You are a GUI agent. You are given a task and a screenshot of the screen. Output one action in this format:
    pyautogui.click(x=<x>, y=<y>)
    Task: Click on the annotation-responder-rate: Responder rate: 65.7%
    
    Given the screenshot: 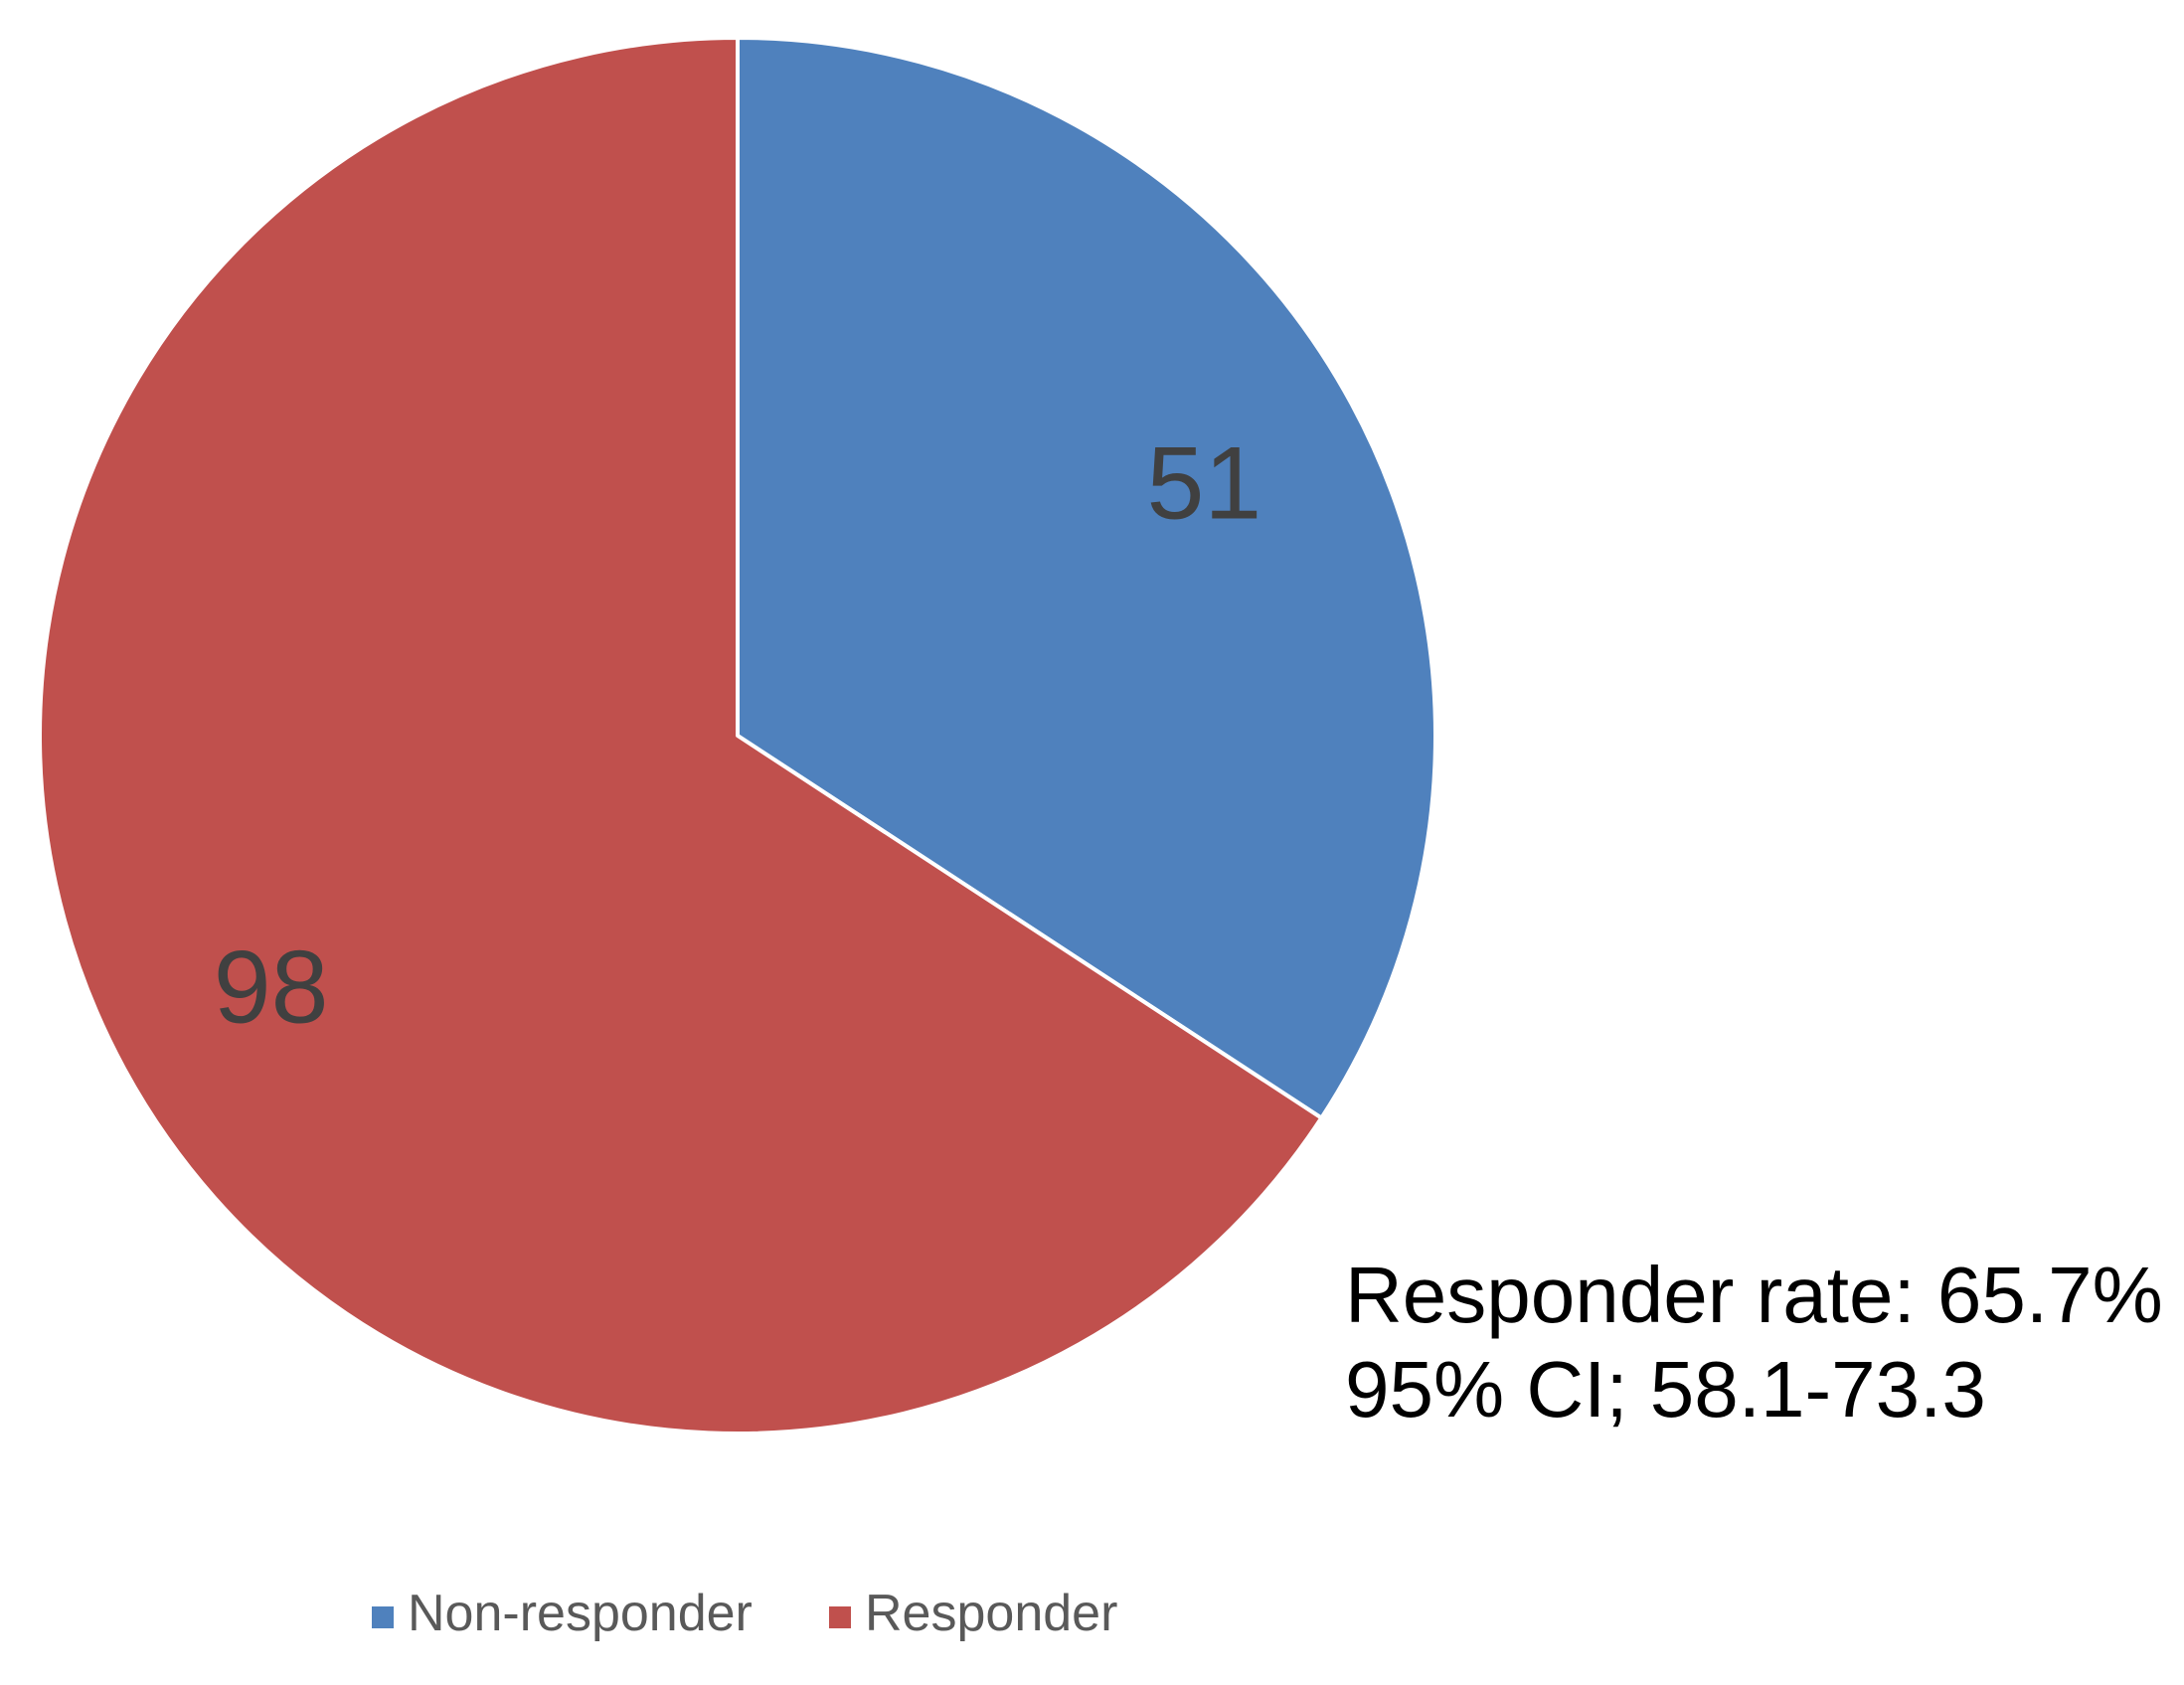 What is the action you would take?
    pyautogui.click(x=1754, y=1295)
    